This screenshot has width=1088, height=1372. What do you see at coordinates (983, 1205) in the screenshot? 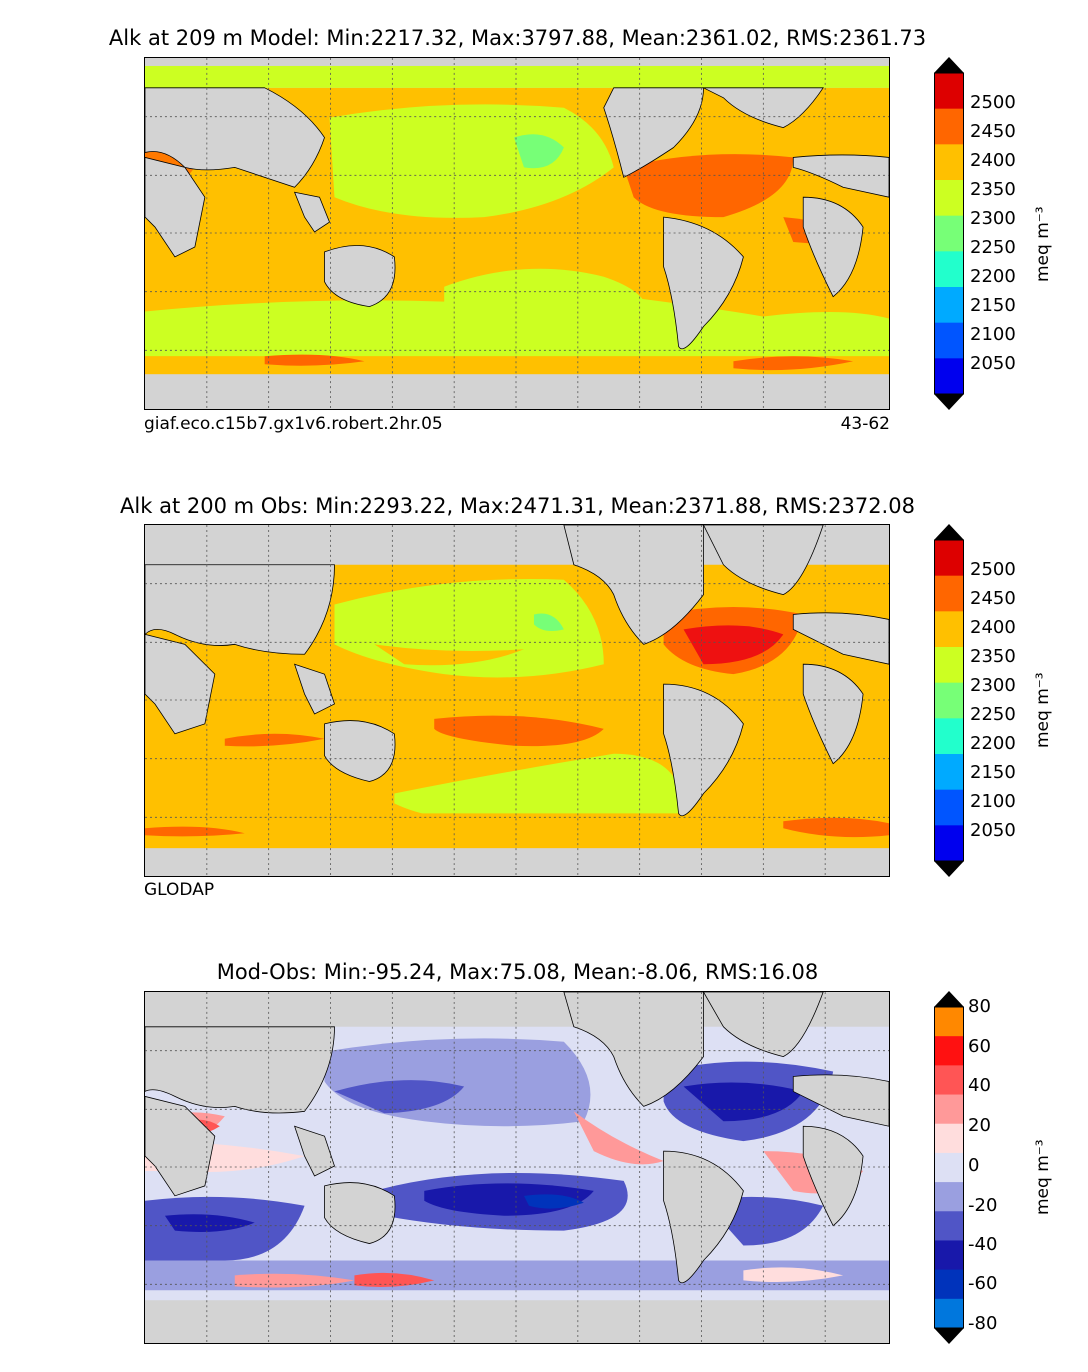
I see `cb3-tick-minus20: -20` at bounding box center [983, 1205].